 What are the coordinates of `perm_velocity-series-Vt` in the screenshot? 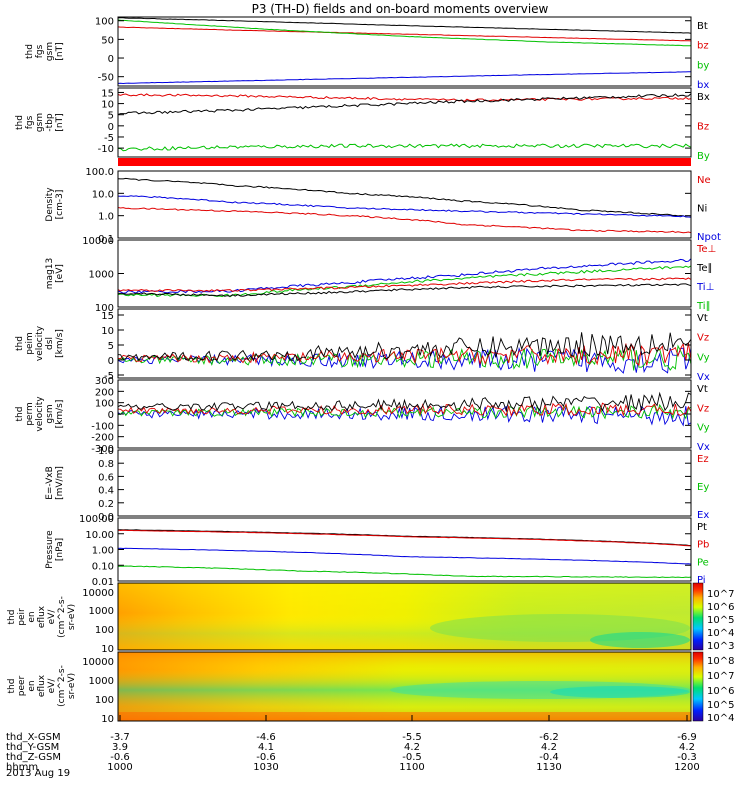 It's located at (404, 402).